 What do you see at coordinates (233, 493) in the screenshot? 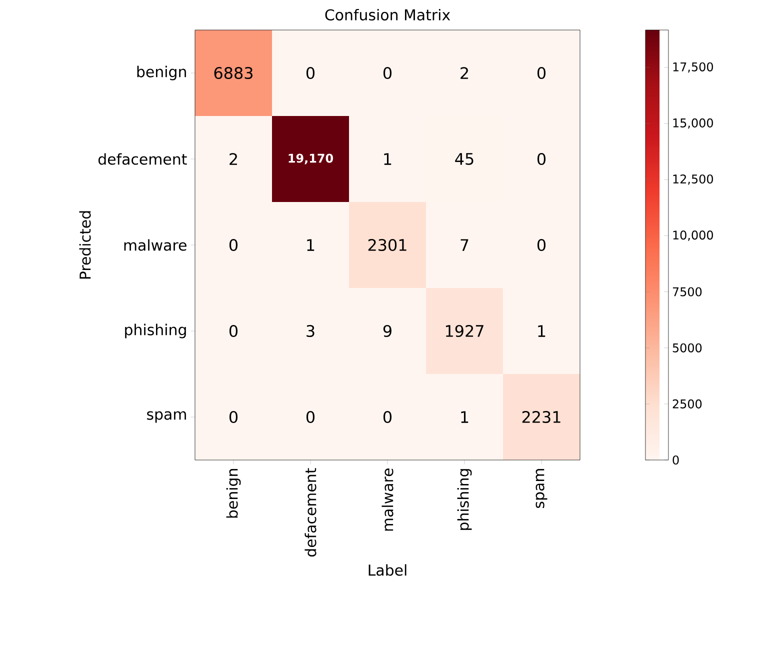
I see `x-tick-label: benign` at bounding box center [233, 493].